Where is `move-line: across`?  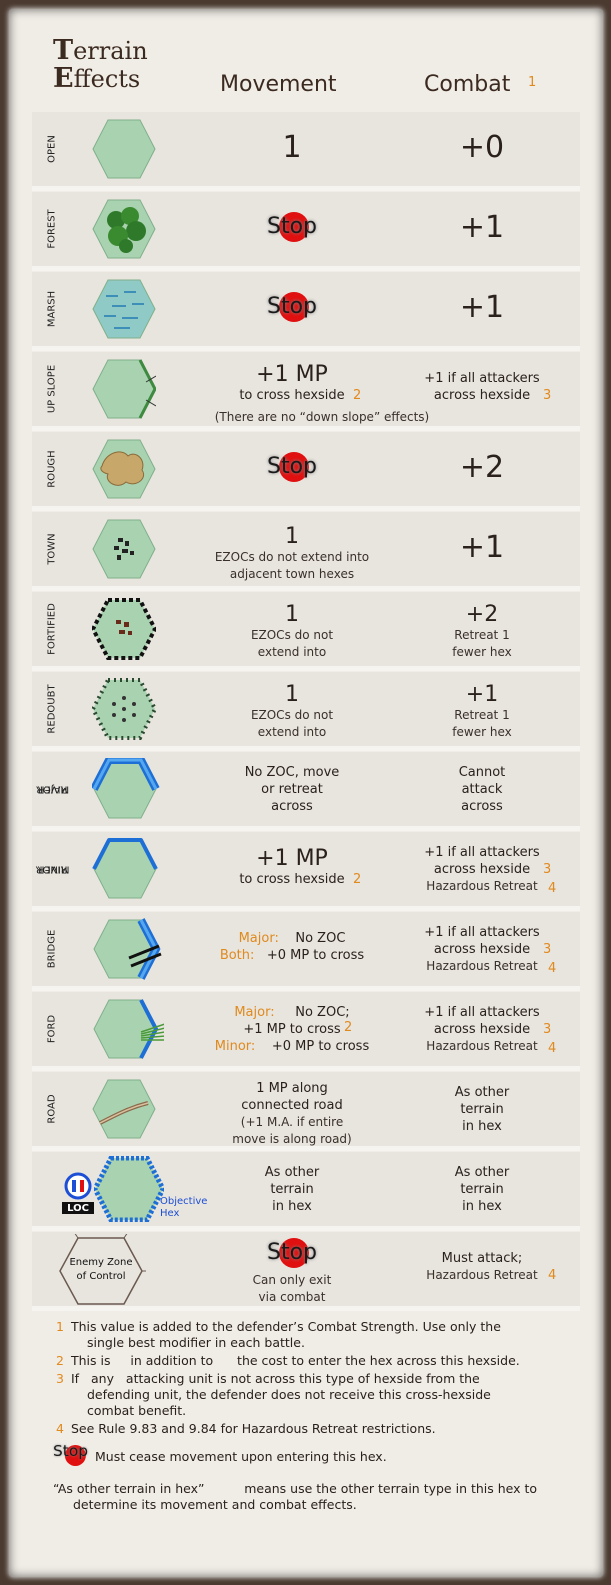 move-line: across is located at coordinates (292, 806).